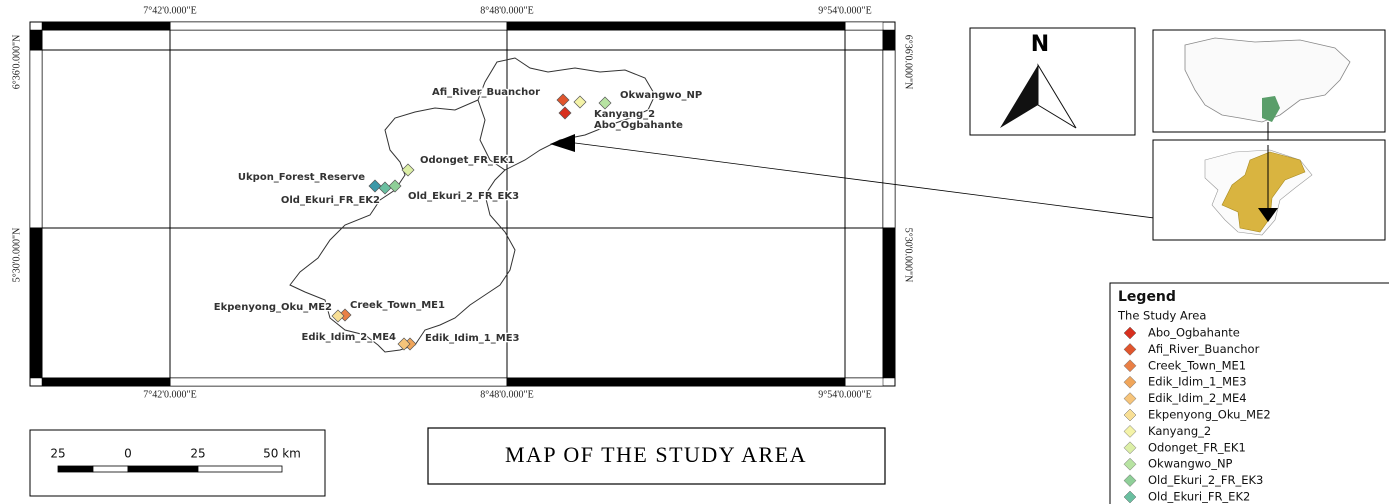  What do you see at coordinates (624, 114) in the screenshot?
I see `site-label: Kanyang_2` at bounding box center [624, 114].